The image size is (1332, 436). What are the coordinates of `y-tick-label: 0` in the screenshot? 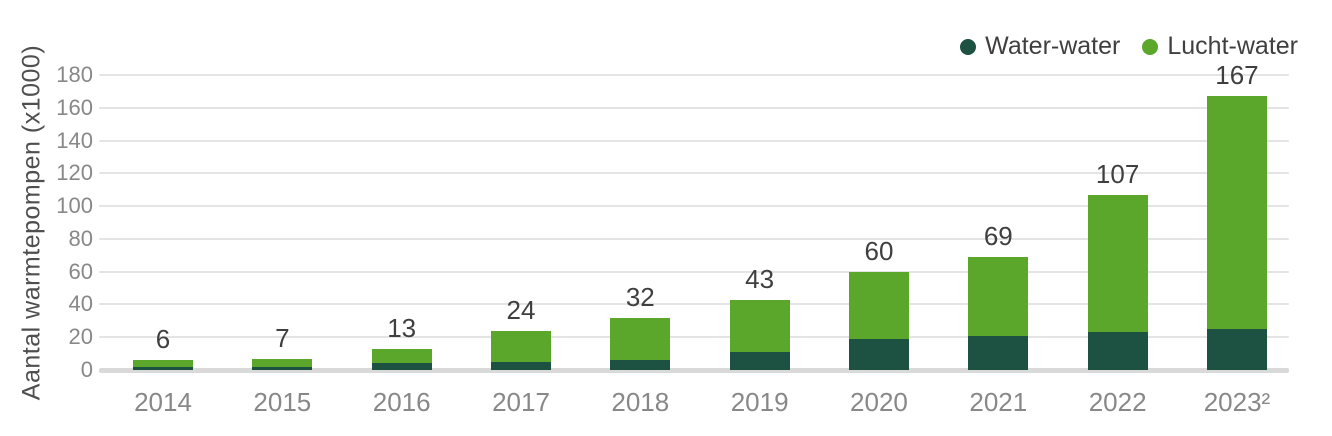 It's located at (86, 369).